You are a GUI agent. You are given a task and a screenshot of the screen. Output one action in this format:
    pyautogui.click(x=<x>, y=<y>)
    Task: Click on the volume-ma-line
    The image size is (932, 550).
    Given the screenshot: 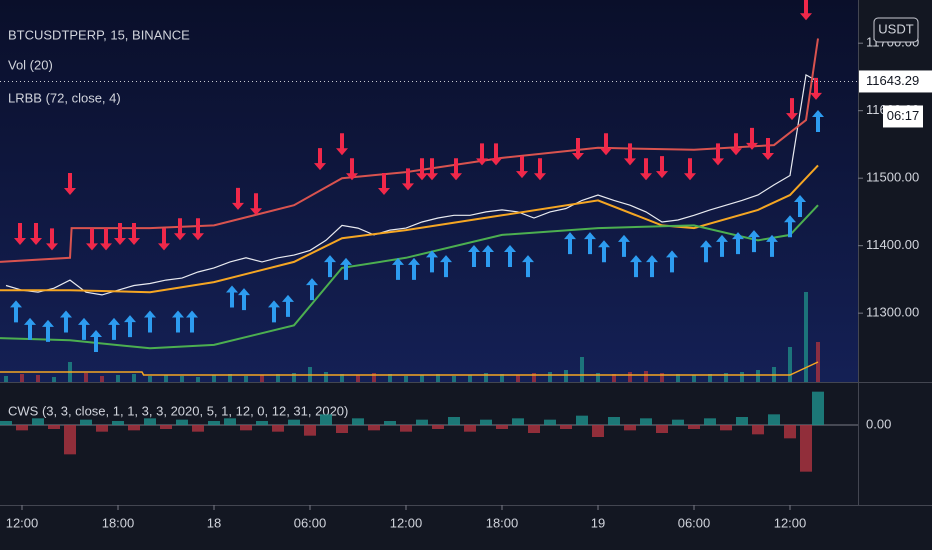 What is the action you would take?
    pyautogui.click(x=409, y=368)
    